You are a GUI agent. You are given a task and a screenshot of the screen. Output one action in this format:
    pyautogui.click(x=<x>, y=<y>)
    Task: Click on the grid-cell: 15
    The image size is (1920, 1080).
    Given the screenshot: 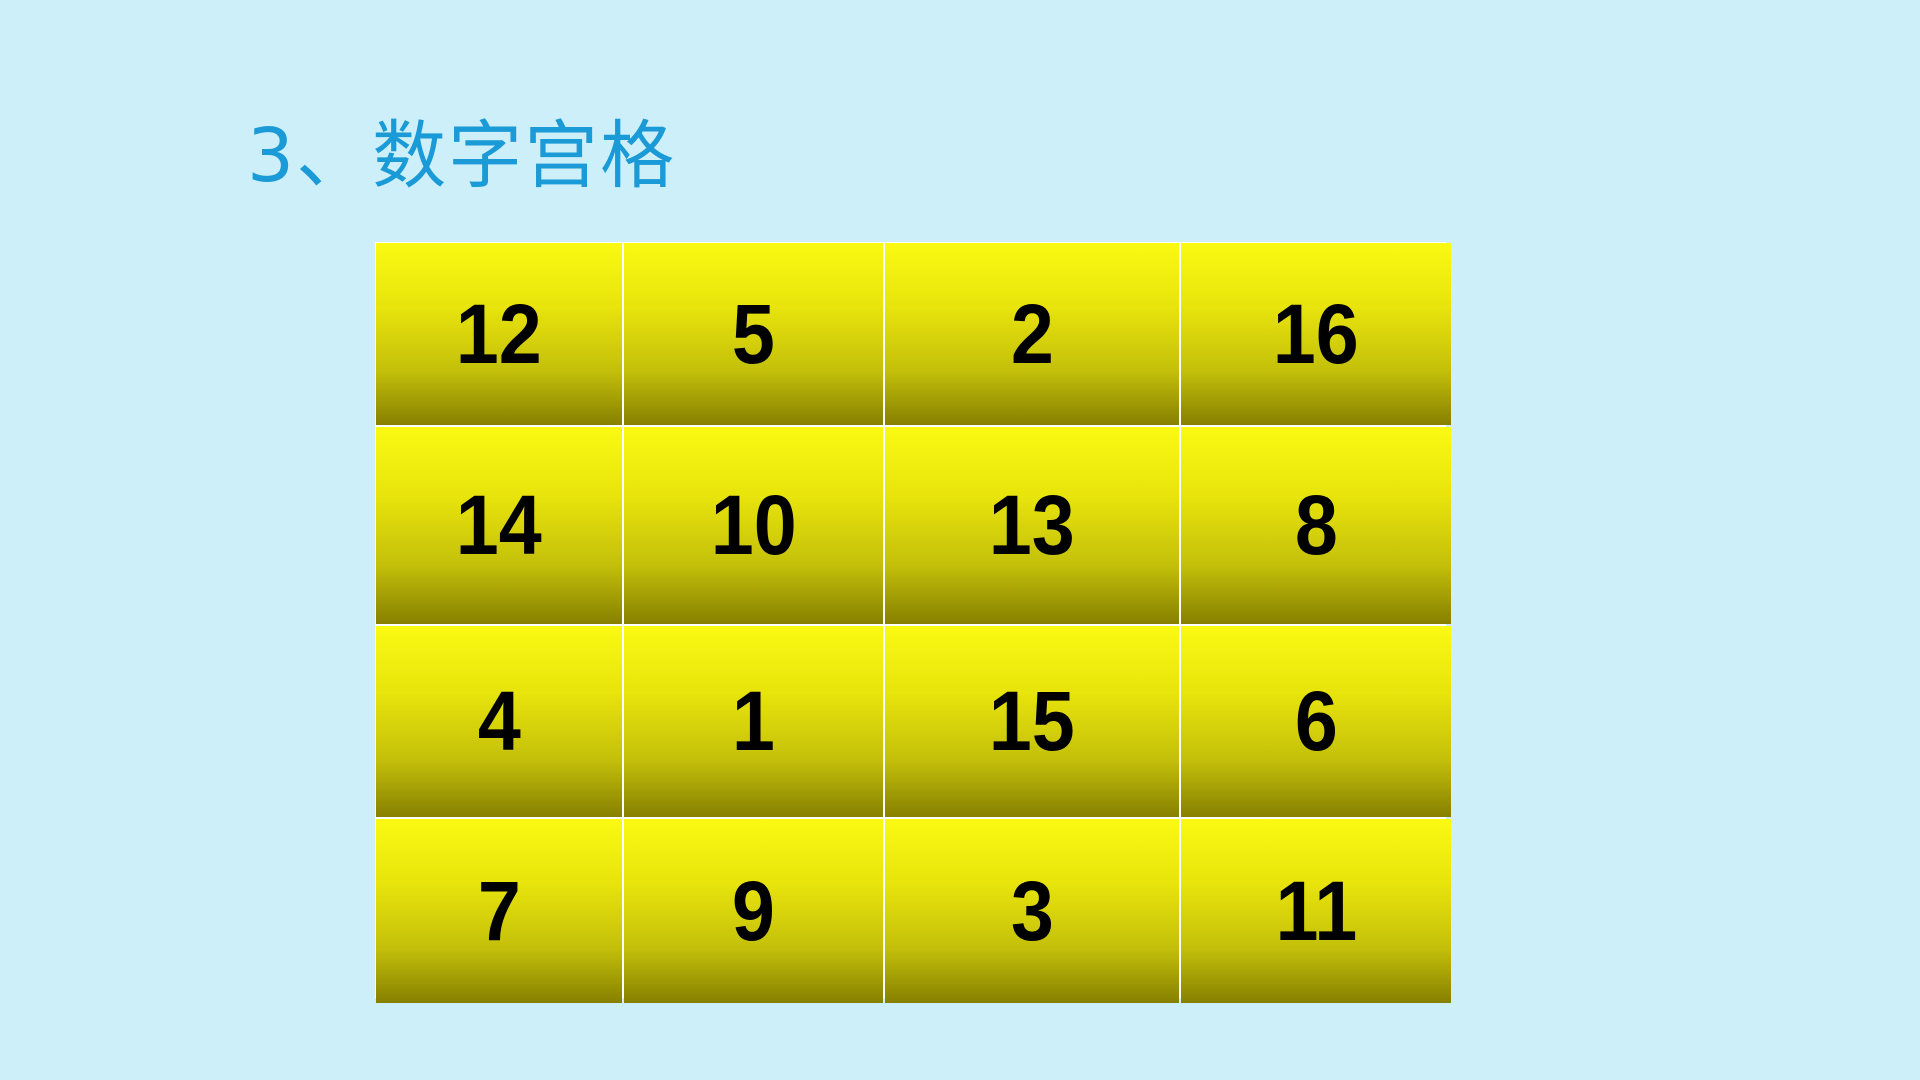 What is the action you would take?
    pyautogui.click(x=1032, y=721)
    